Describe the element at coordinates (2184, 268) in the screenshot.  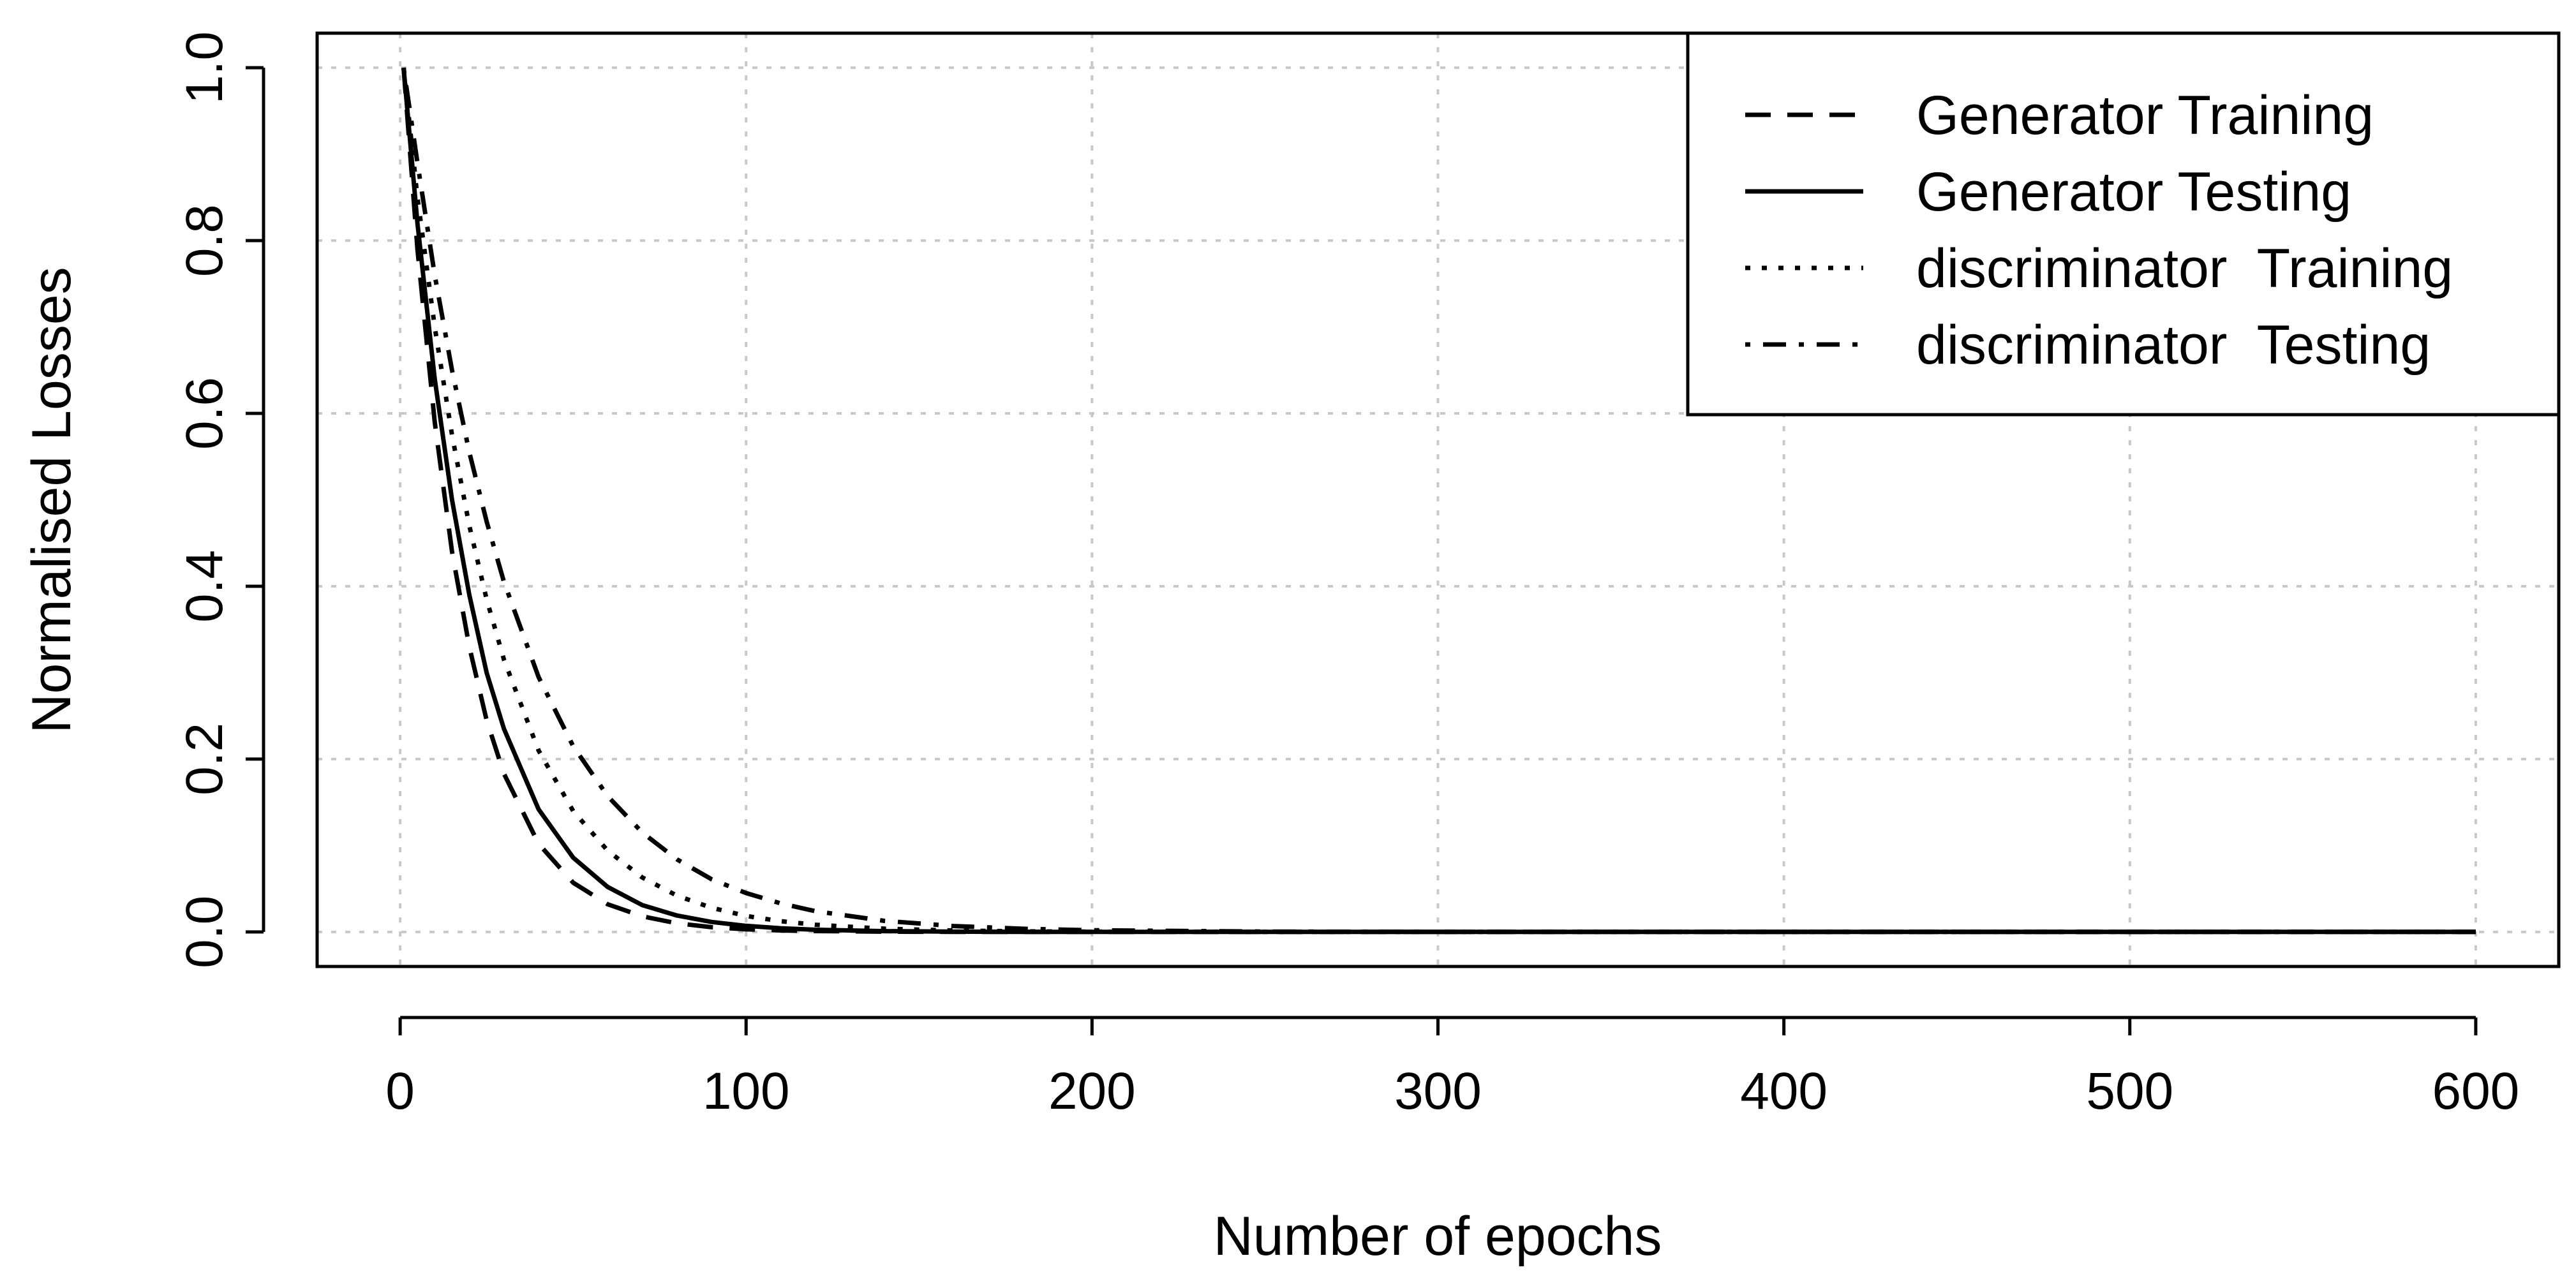
I see `legend-label-3: discriminator Training` at that location.